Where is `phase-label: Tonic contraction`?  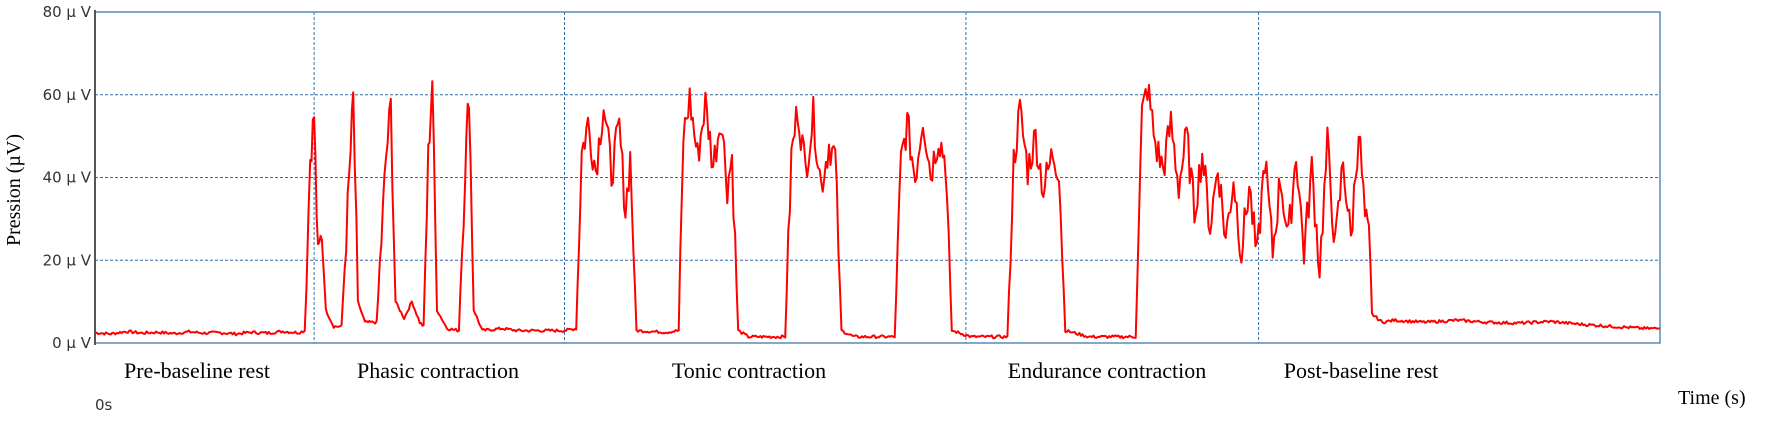
phase-label: Tonic contraction is located at coordinates (749, 370).